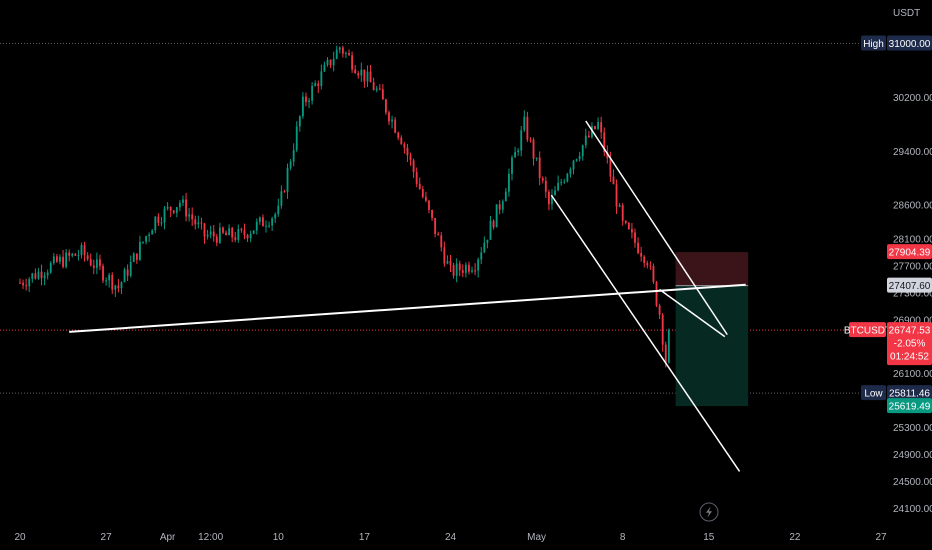  I want to click on time-axis: 20 27 Apr 12:00 10 17 24 May 8 15 22 27, so click(450, 537).